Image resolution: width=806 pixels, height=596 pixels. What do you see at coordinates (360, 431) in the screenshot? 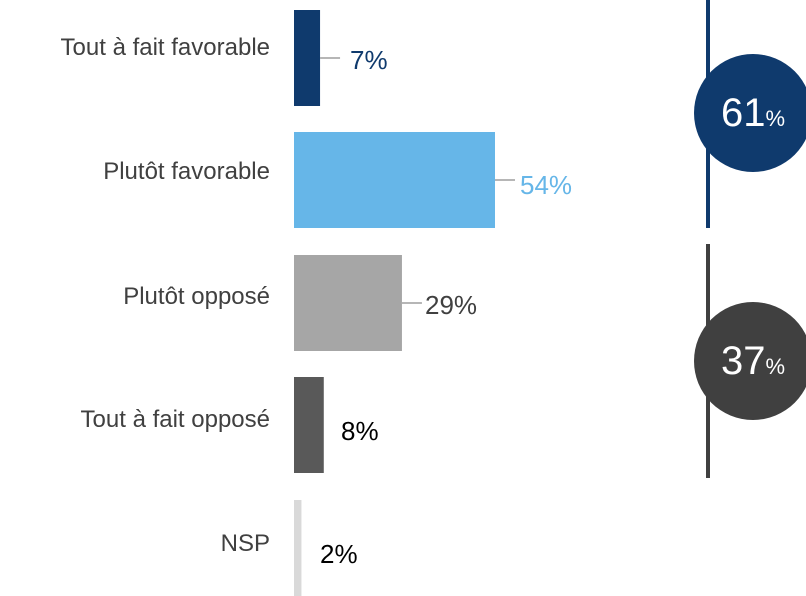
I see `value-label-tout-a-fait-oppose: 8%` at bounding box center [360, 431].